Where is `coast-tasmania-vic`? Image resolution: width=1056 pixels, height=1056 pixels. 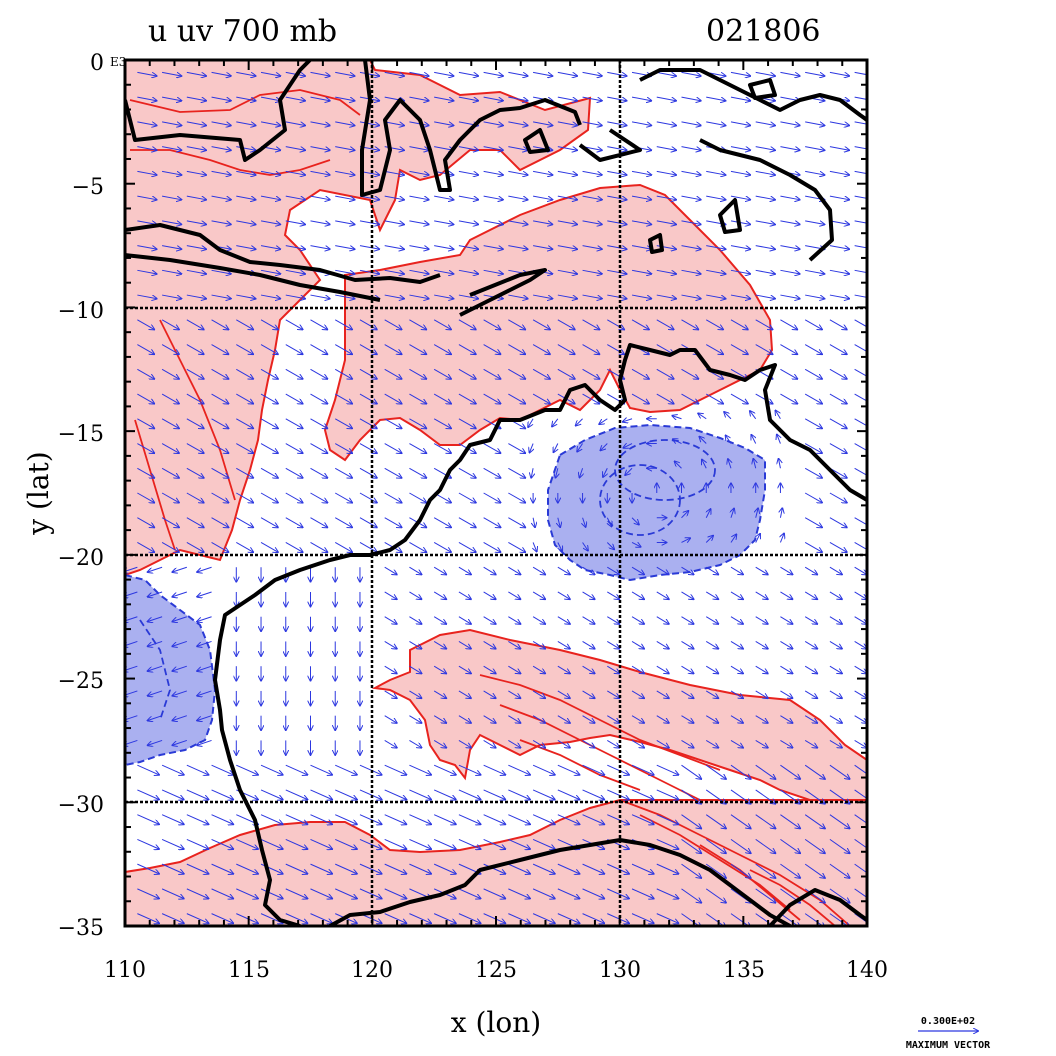
coast-tasmania-vic is located at coordinates (817, 907).